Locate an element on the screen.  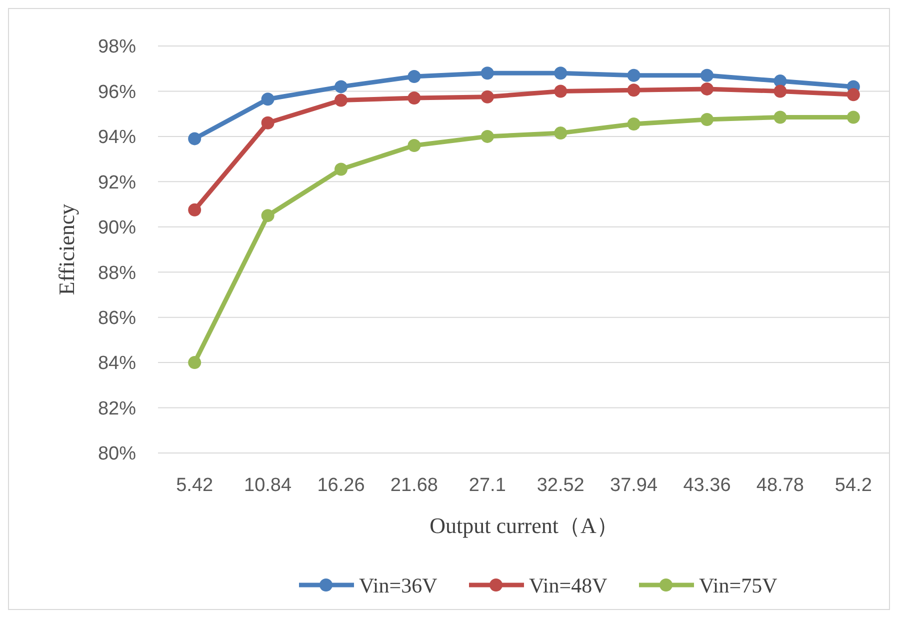
x-tick-label: 16.26 is located at coordinates (341, 485).